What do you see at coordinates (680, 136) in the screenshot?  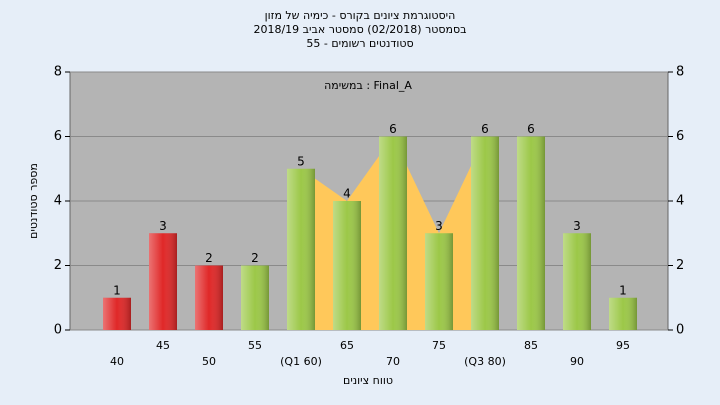 I see `y2-tick-label: 6` at bounding box center [680, 136].